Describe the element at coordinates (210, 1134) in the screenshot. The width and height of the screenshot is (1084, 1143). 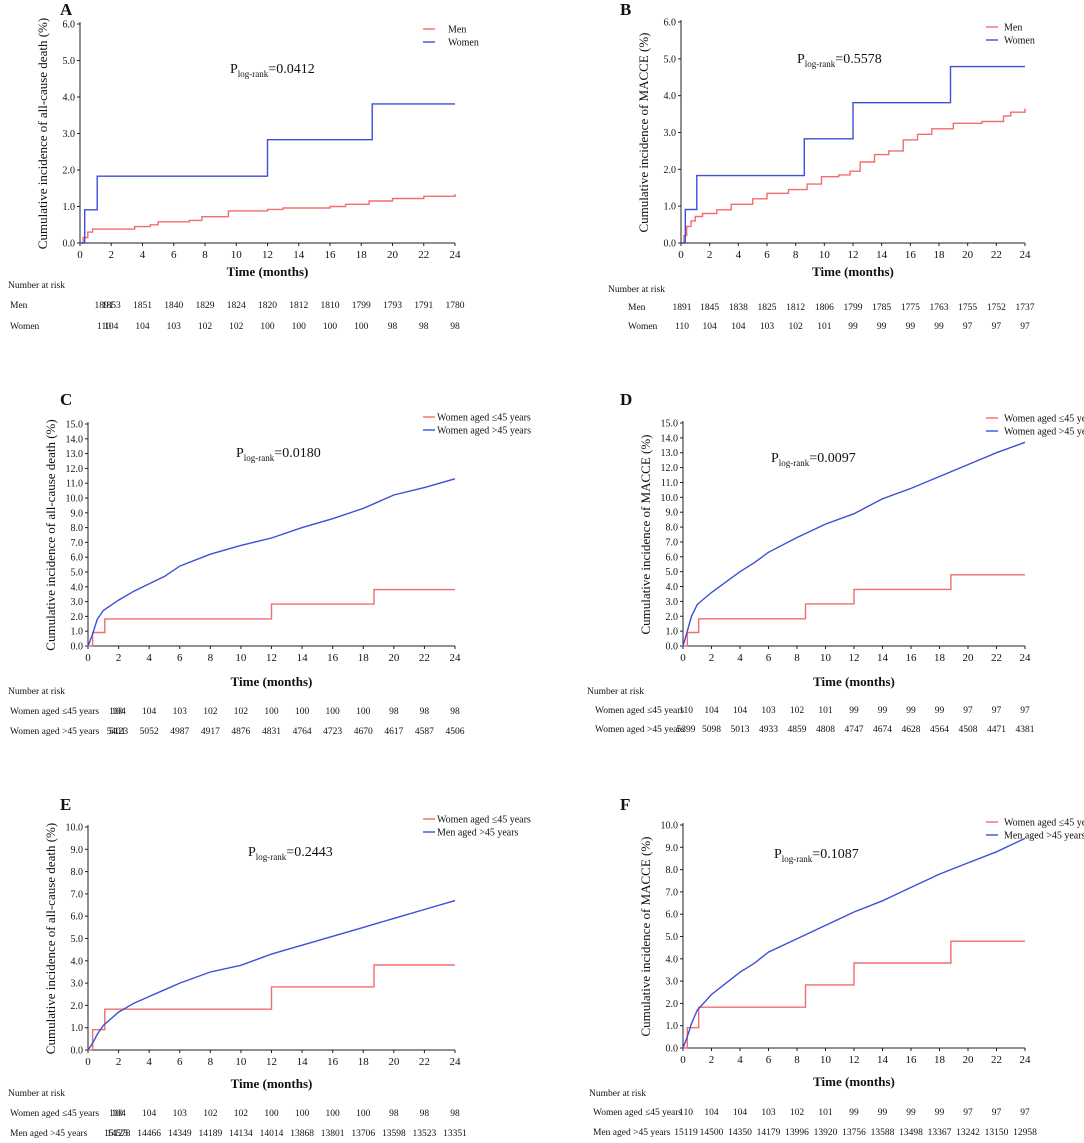
I see `risk-value: 14189` at that location.